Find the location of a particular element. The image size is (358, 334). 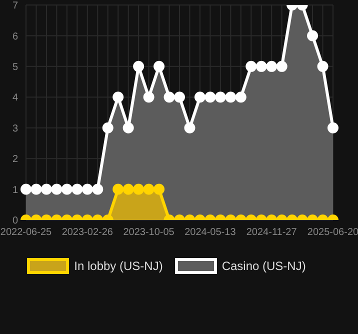

y-tick-label: 6 is located at coordinates (15, 36).